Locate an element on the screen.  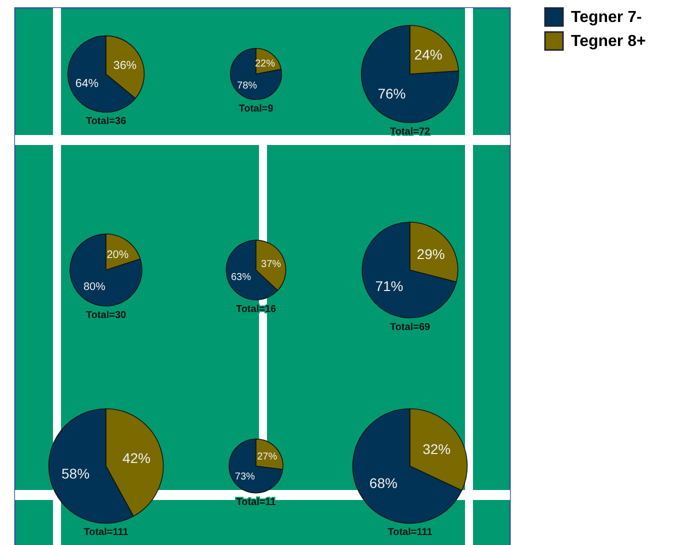
data-label: 58% is located at coordinates (75, 474).